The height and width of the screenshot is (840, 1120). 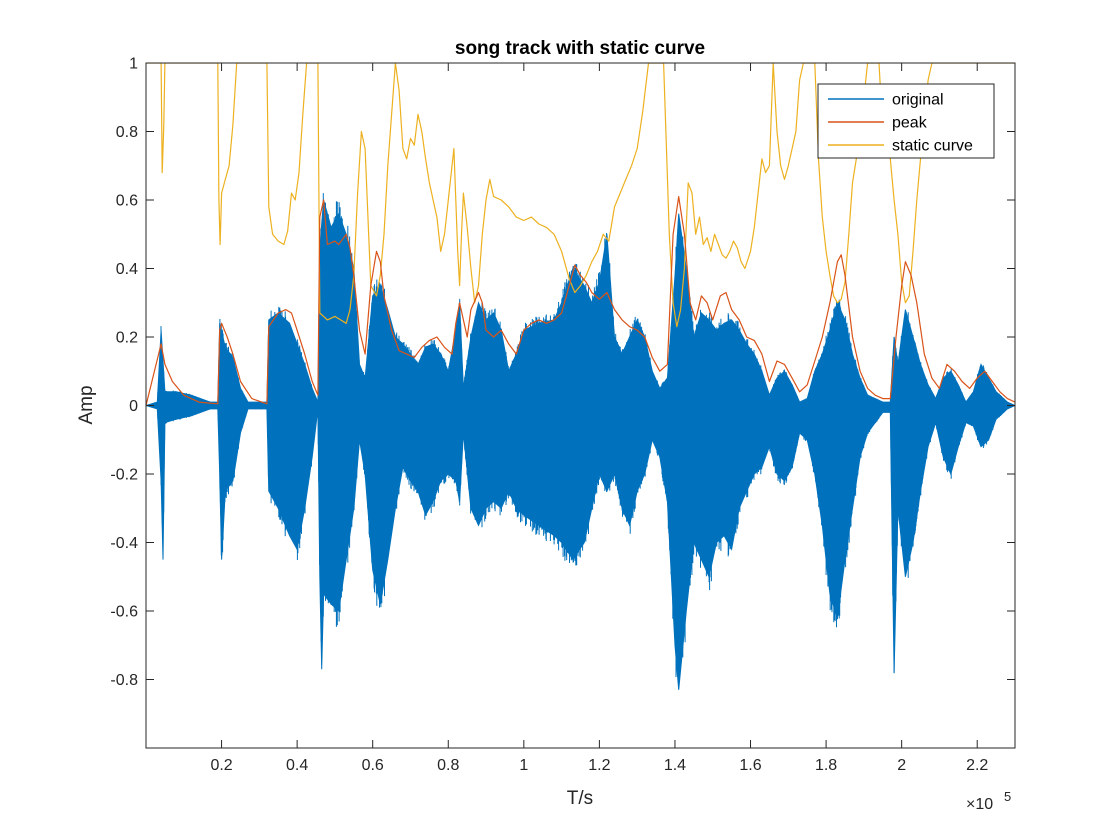 What do you see at coordinates (901, 765) in the screenshot?
I see `x-tick-label: 2` at bounding box center [901, 765].